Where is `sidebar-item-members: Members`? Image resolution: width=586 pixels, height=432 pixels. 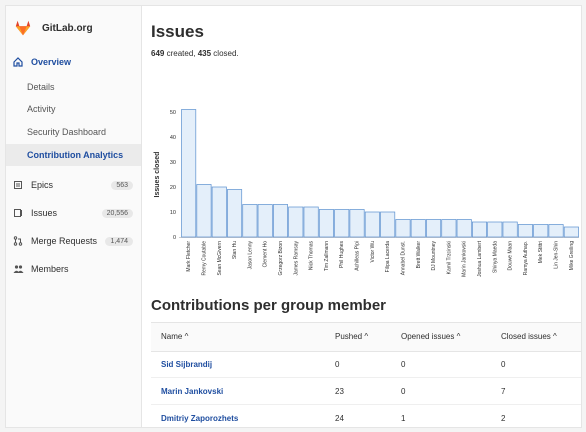 sidebar-item-members: Members is located at coordinates (73, 269).